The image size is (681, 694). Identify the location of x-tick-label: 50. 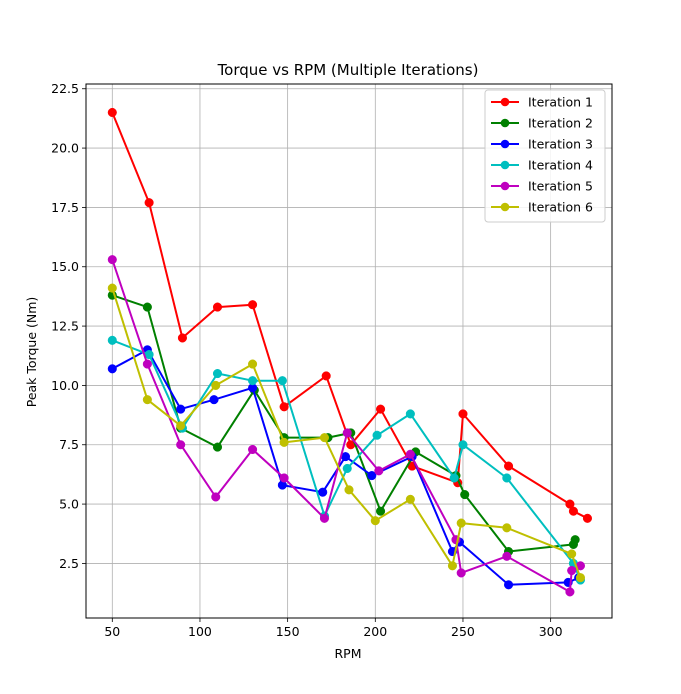
(112, 631).